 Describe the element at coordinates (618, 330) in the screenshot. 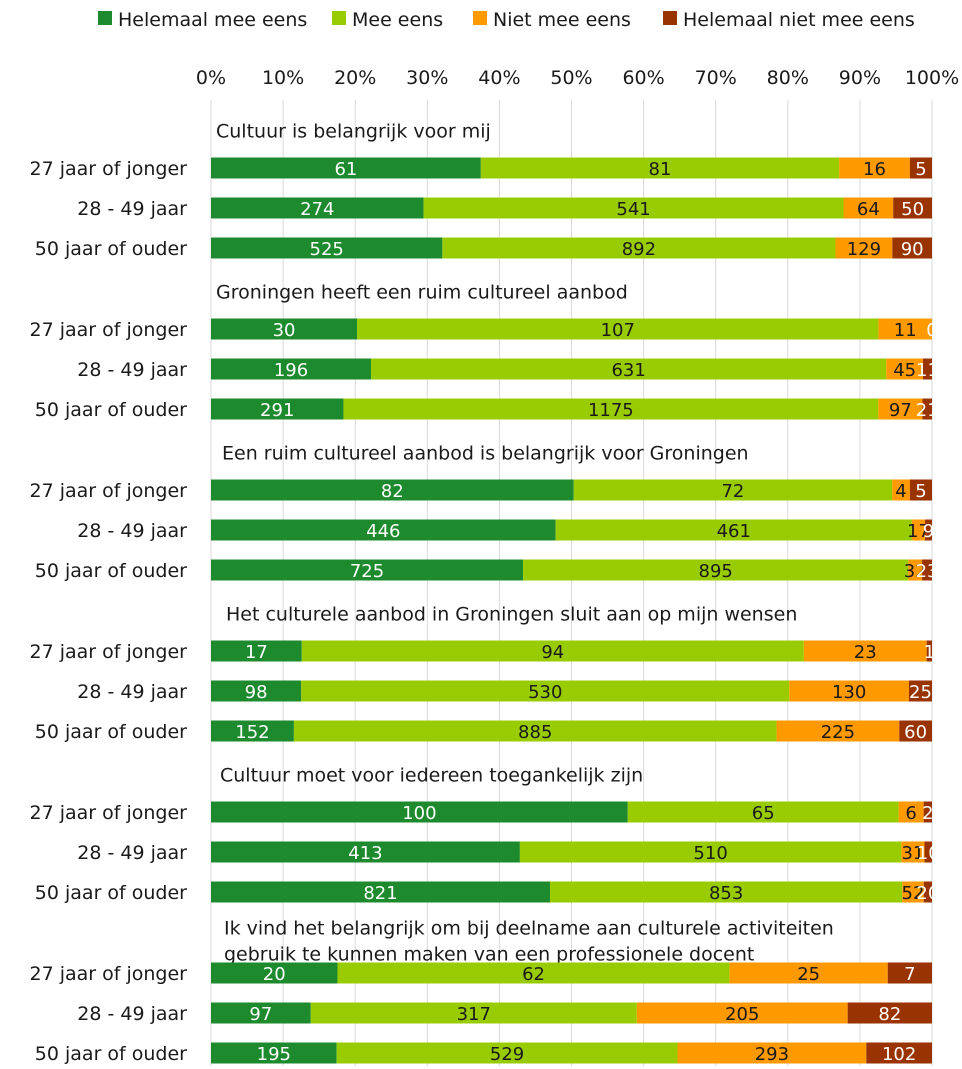

I see `data-label: 107` at that location.